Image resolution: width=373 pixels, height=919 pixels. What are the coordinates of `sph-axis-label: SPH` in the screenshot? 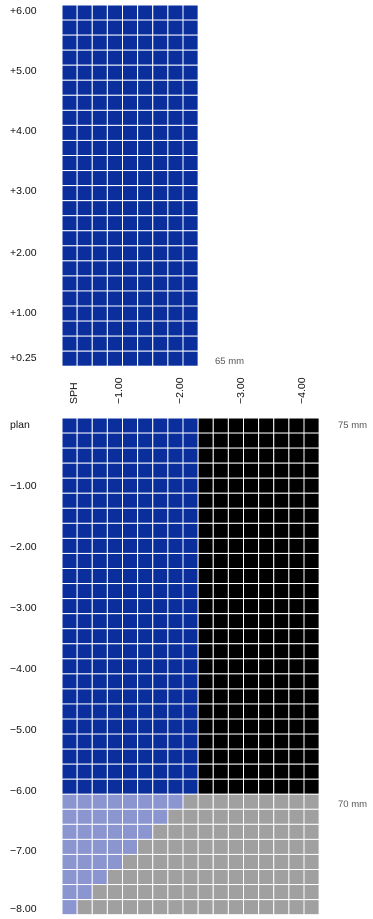 It's located at (74, 393).